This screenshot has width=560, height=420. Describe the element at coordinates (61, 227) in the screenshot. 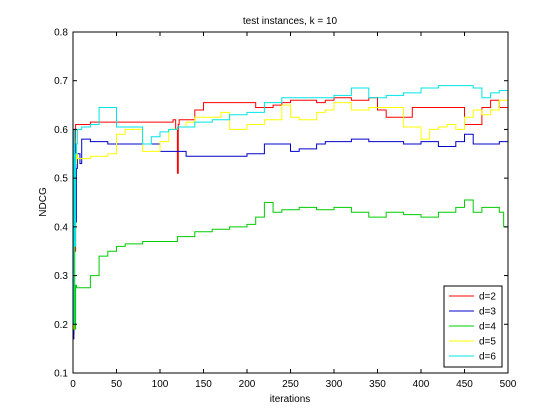

I see `y-tick-label: 0.4` at that location.